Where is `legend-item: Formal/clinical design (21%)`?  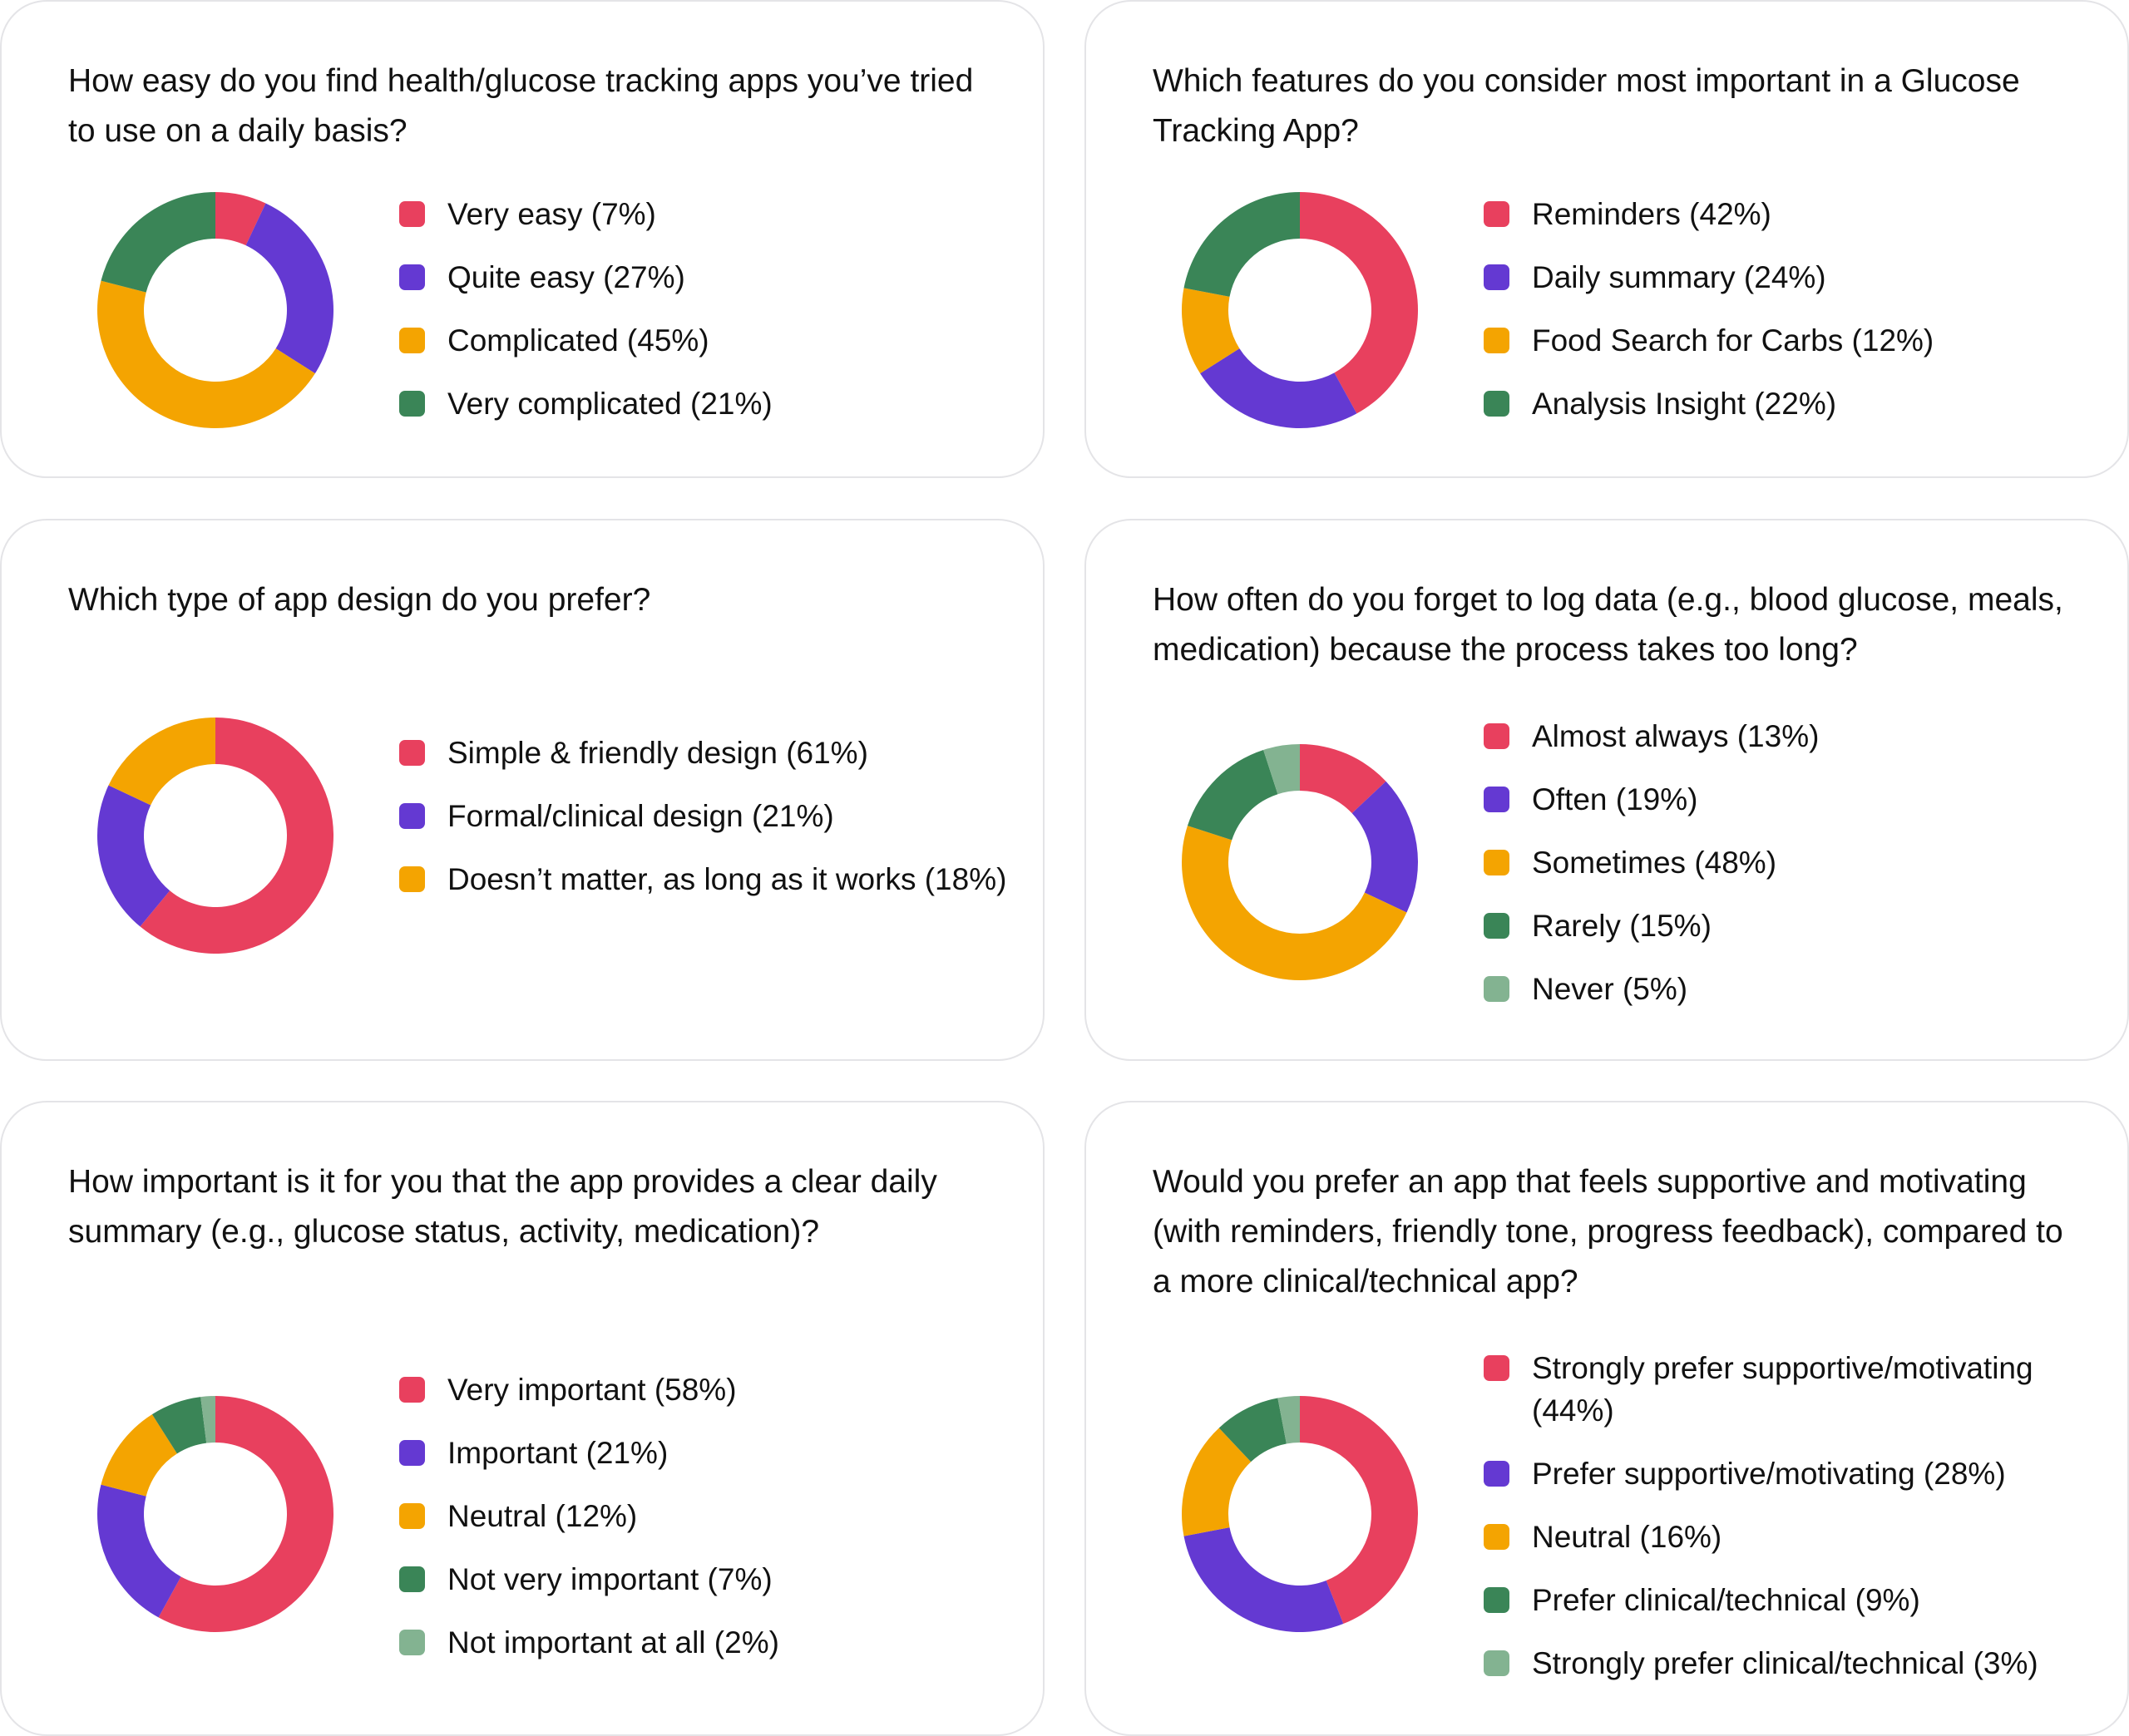 legend-item: Formal/clinical design (21%) is located at coordinates (707, 816).